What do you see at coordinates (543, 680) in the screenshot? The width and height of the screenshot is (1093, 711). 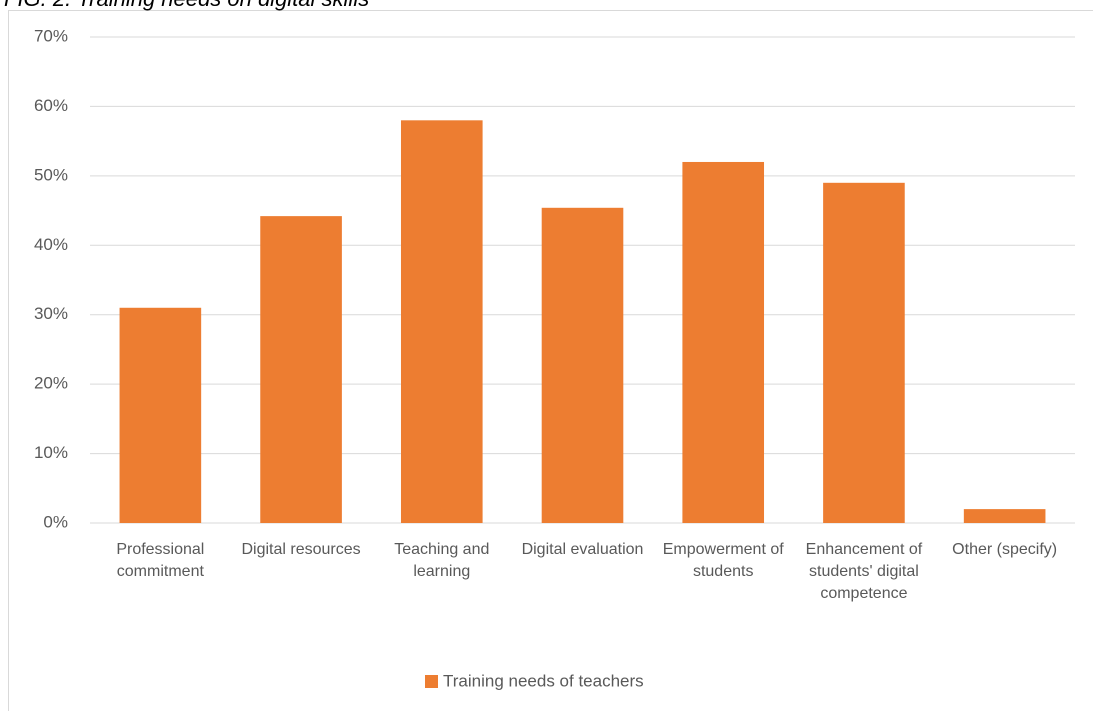 I see `legend-label: Training needs of teachers` at bounding box center [543, 680].